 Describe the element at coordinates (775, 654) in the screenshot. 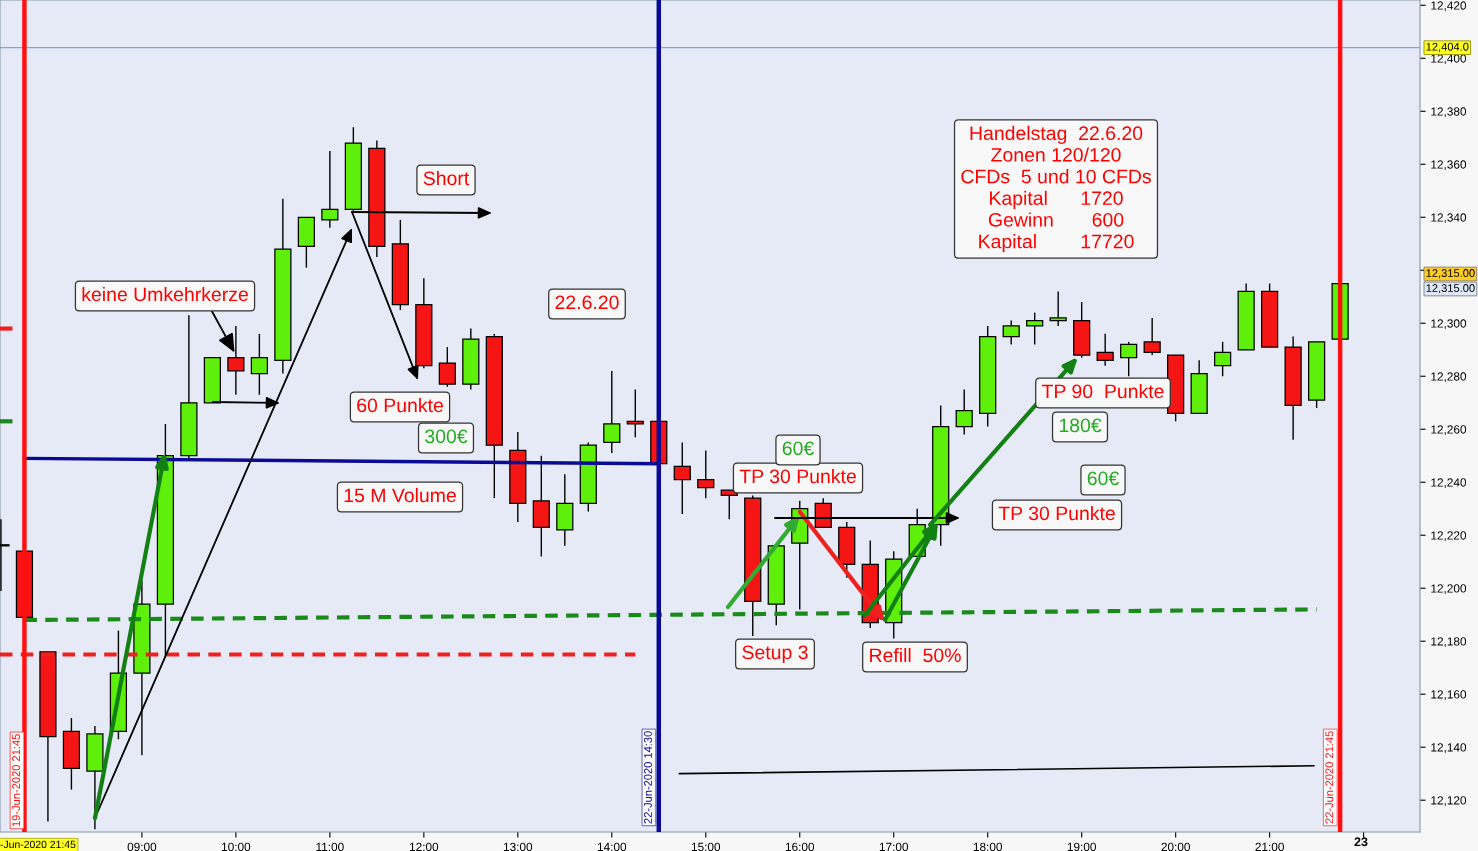

I see `annotation: Setup 3` at that location.